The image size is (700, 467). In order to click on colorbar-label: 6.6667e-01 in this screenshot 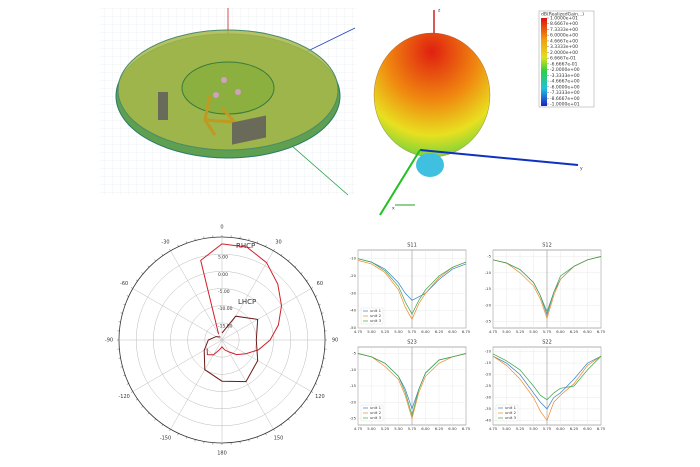, I will do `click(563, 59)`.